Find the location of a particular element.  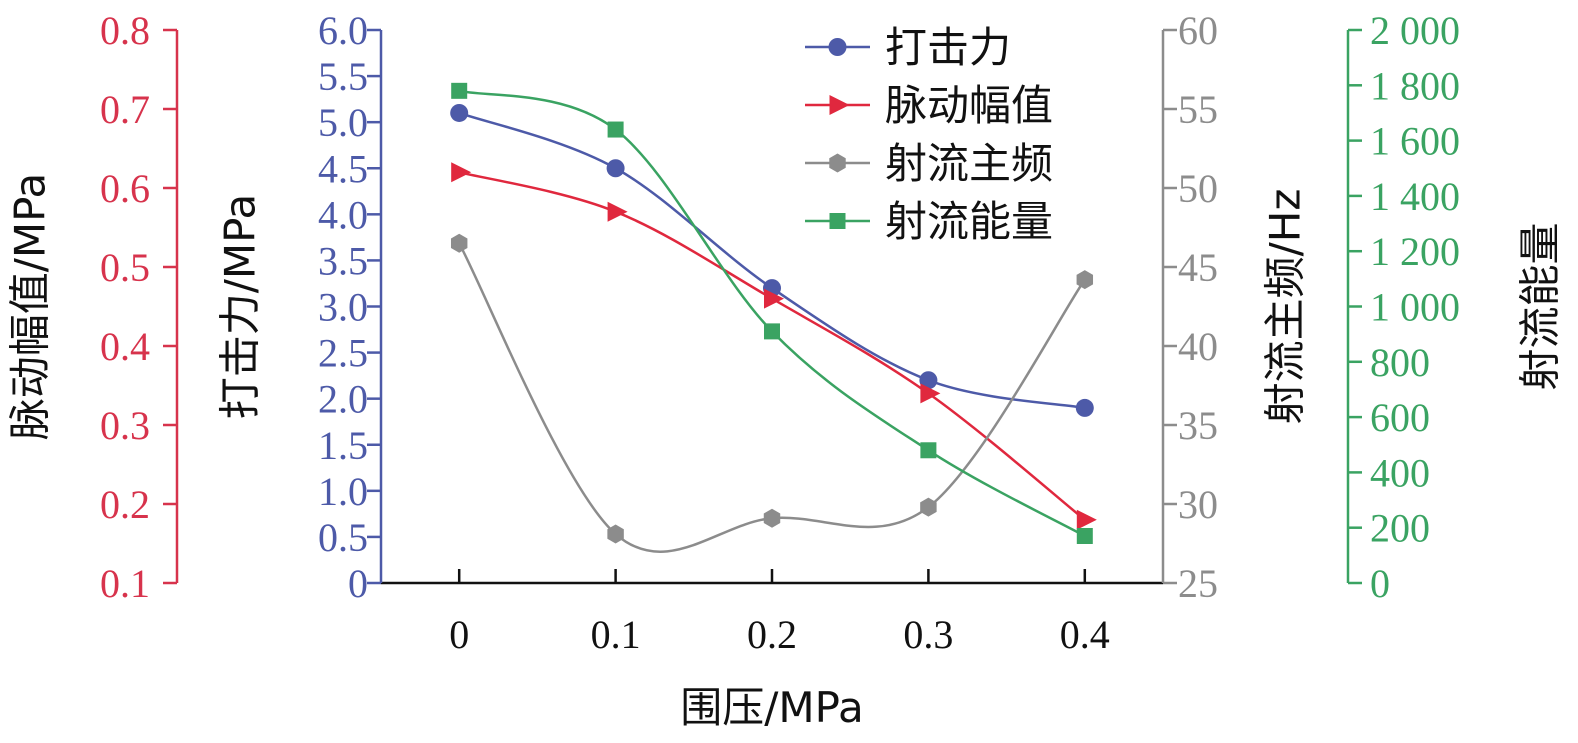

blue-tick-label-2-0: 2.0 is located at coordinates (343, 399).